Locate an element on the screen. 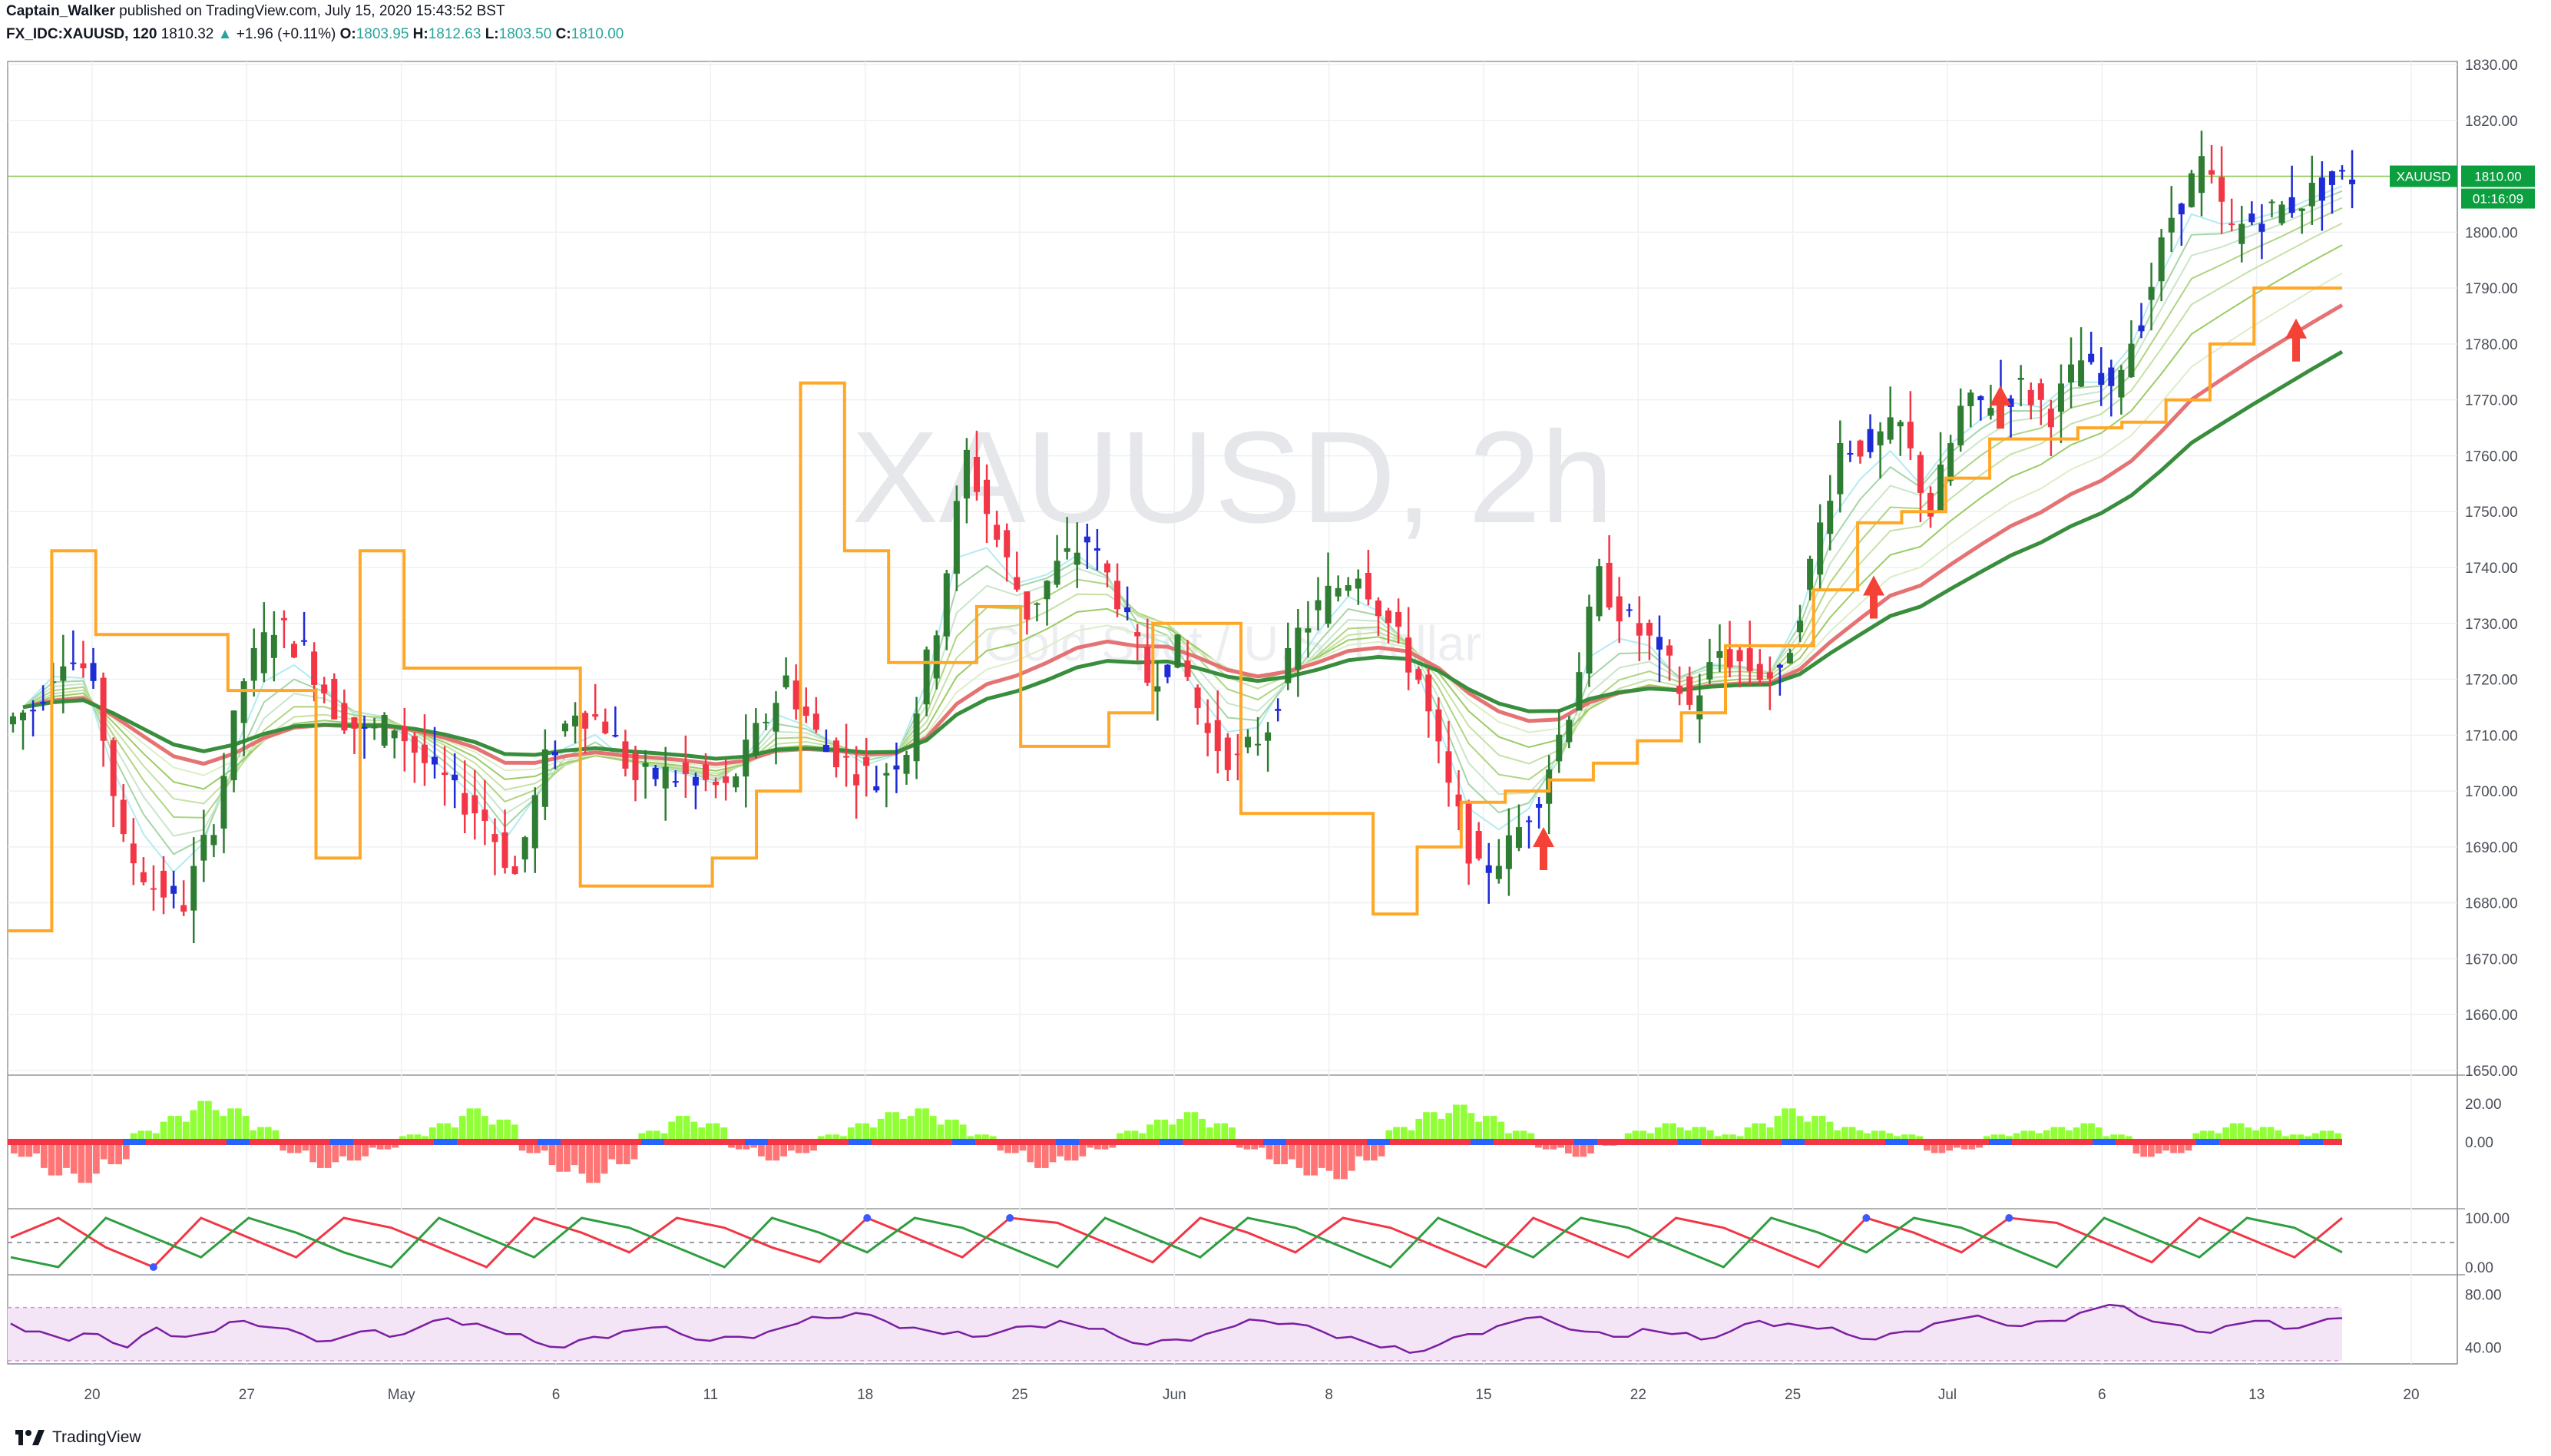 The image size is (2551, 1456). symbol-tag-label: XAUUSD is located at coordinates (2424, 177).